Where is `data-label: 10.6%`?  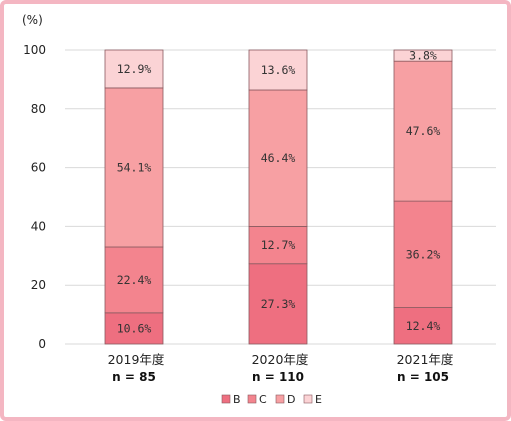 data-label: 10.6% is located at coordinates (134, 328).